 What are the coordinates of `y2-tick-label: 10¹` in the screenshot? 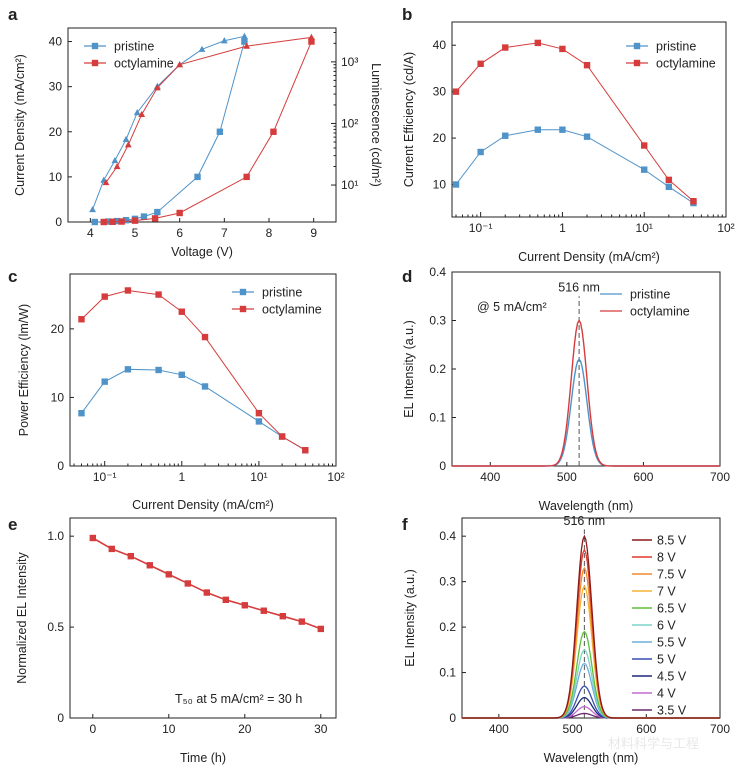 It's located at (349, 185).